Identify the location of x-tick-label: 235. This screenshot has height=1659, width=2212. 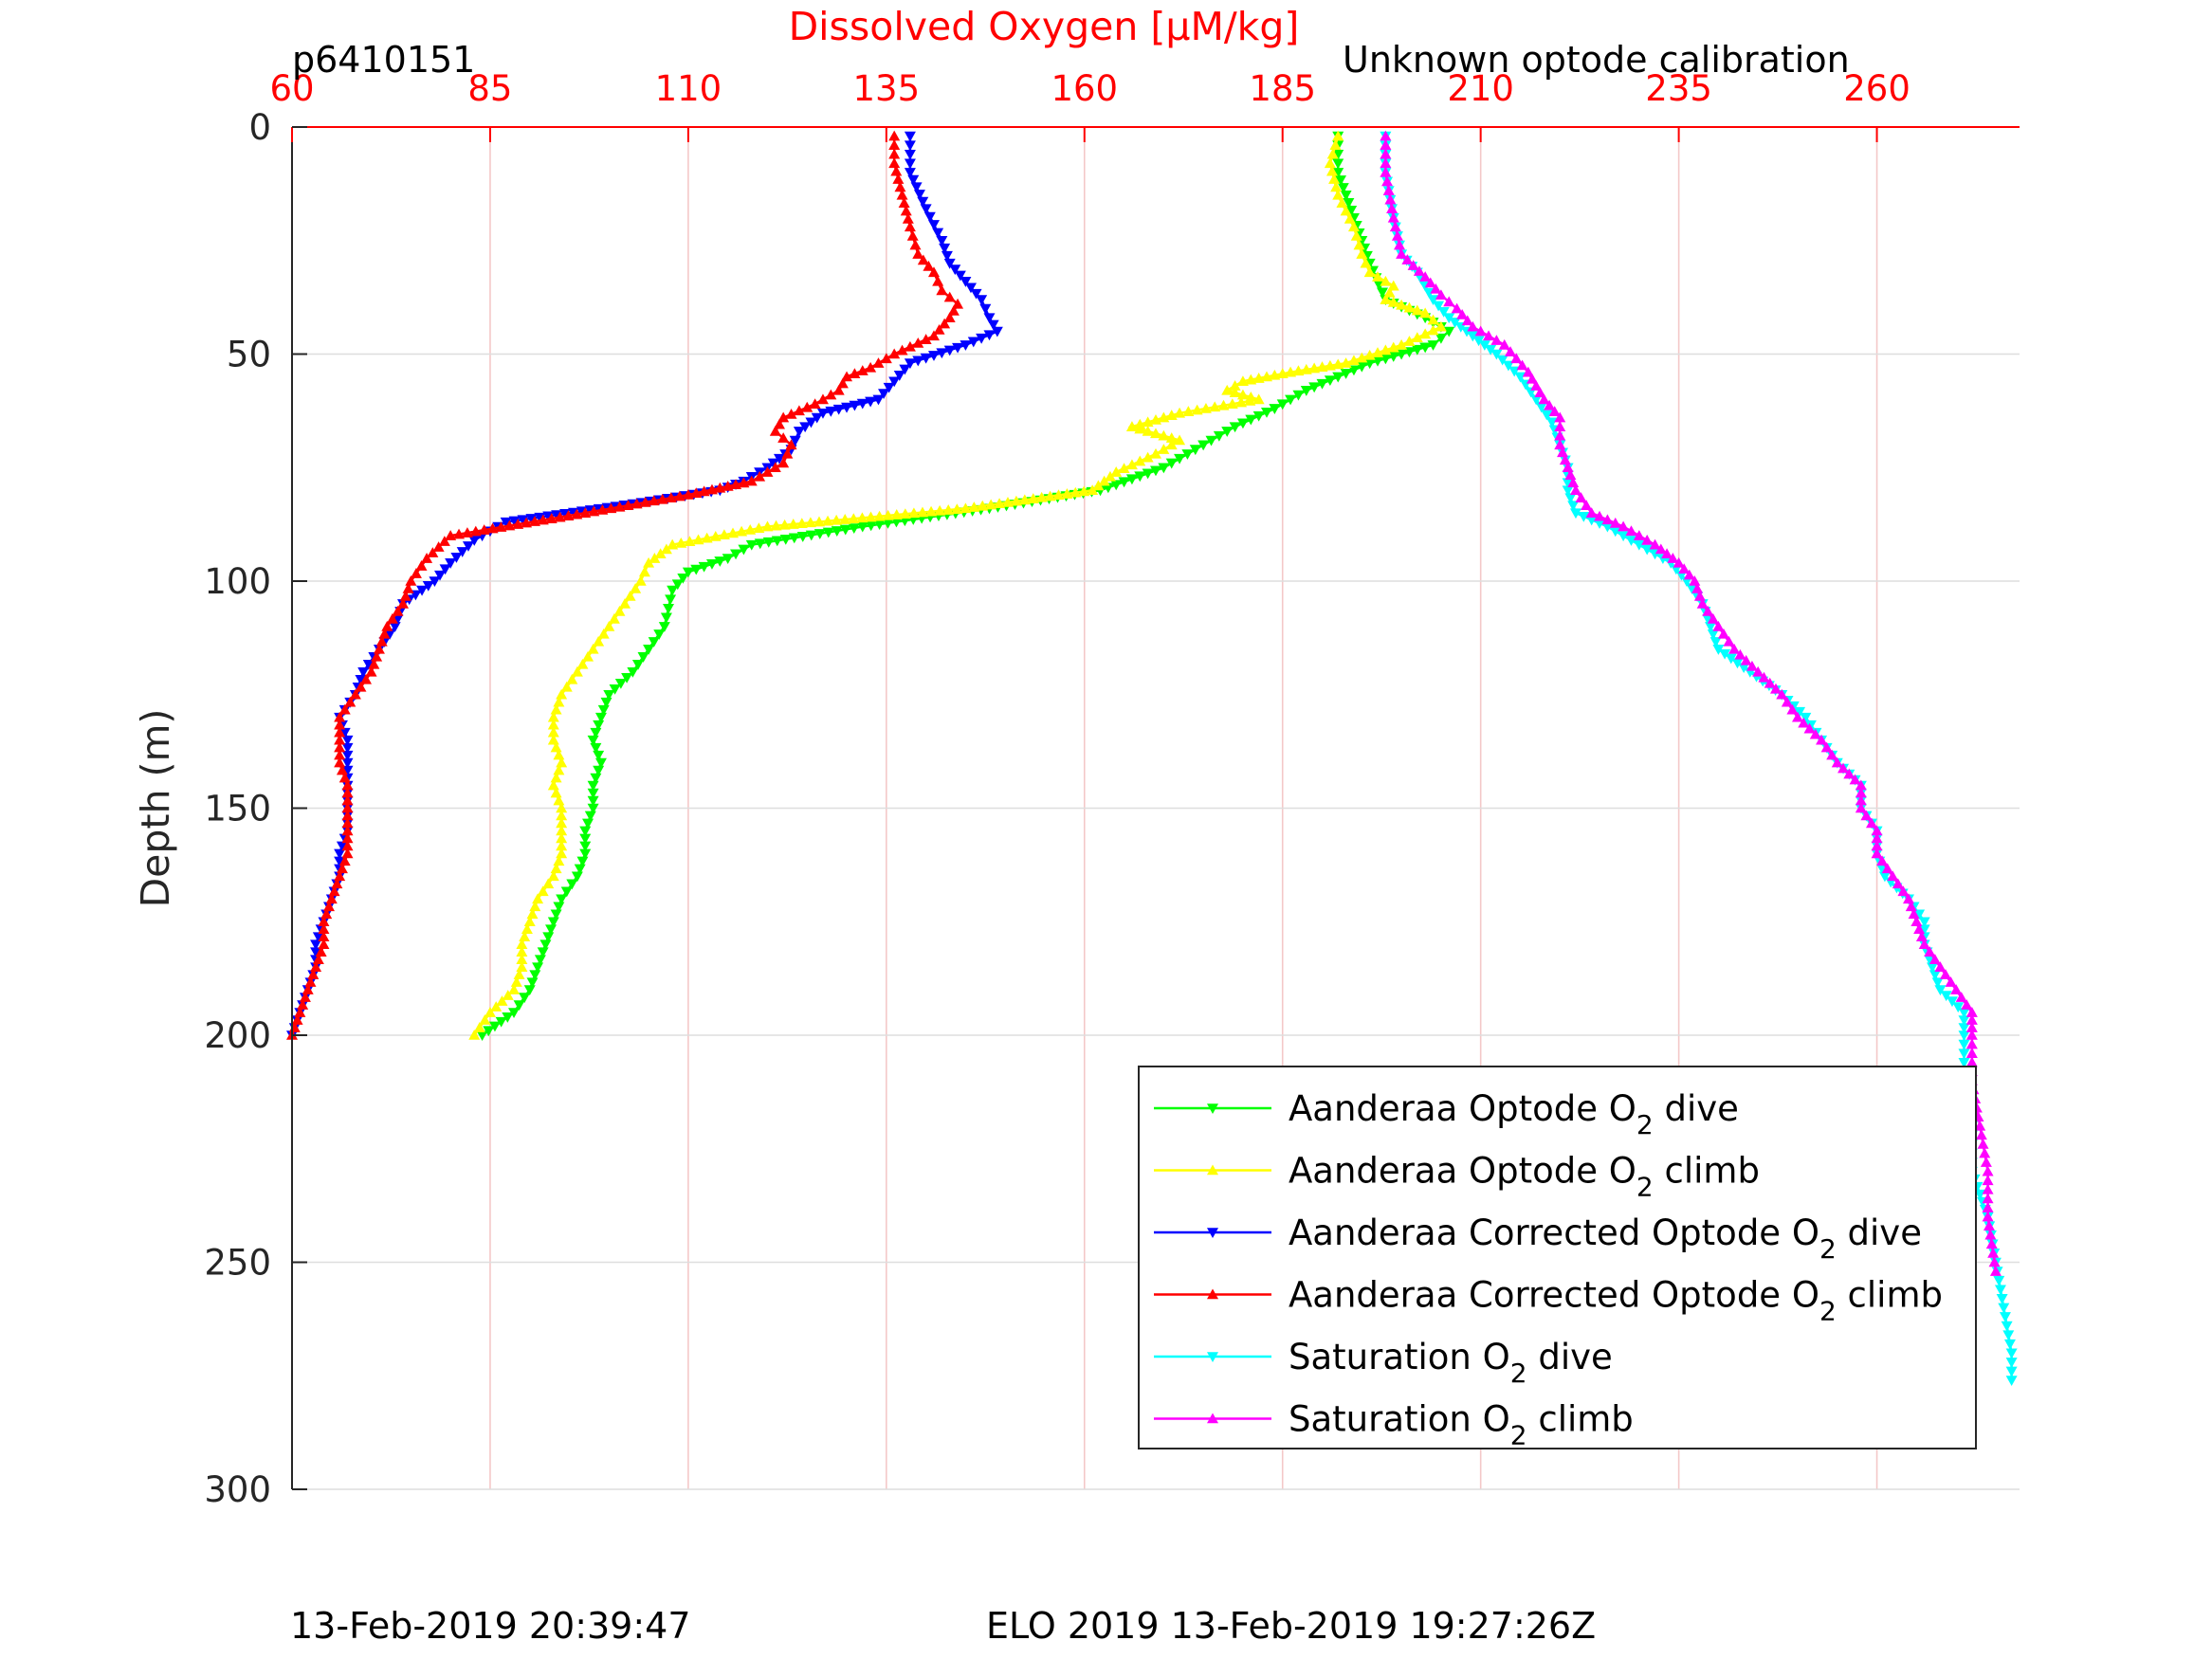
(1678, 88).